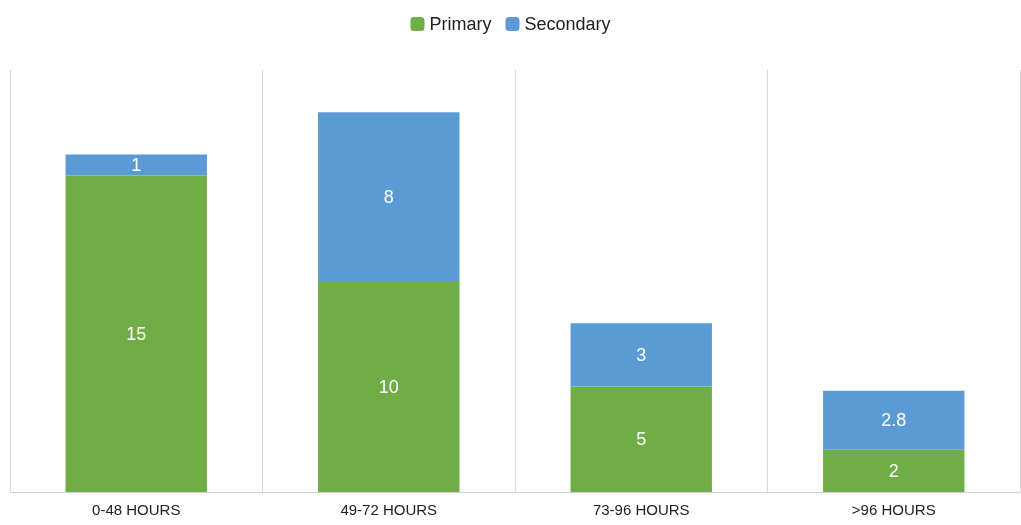  I want to click on data-label: 10, so click(388, 386).